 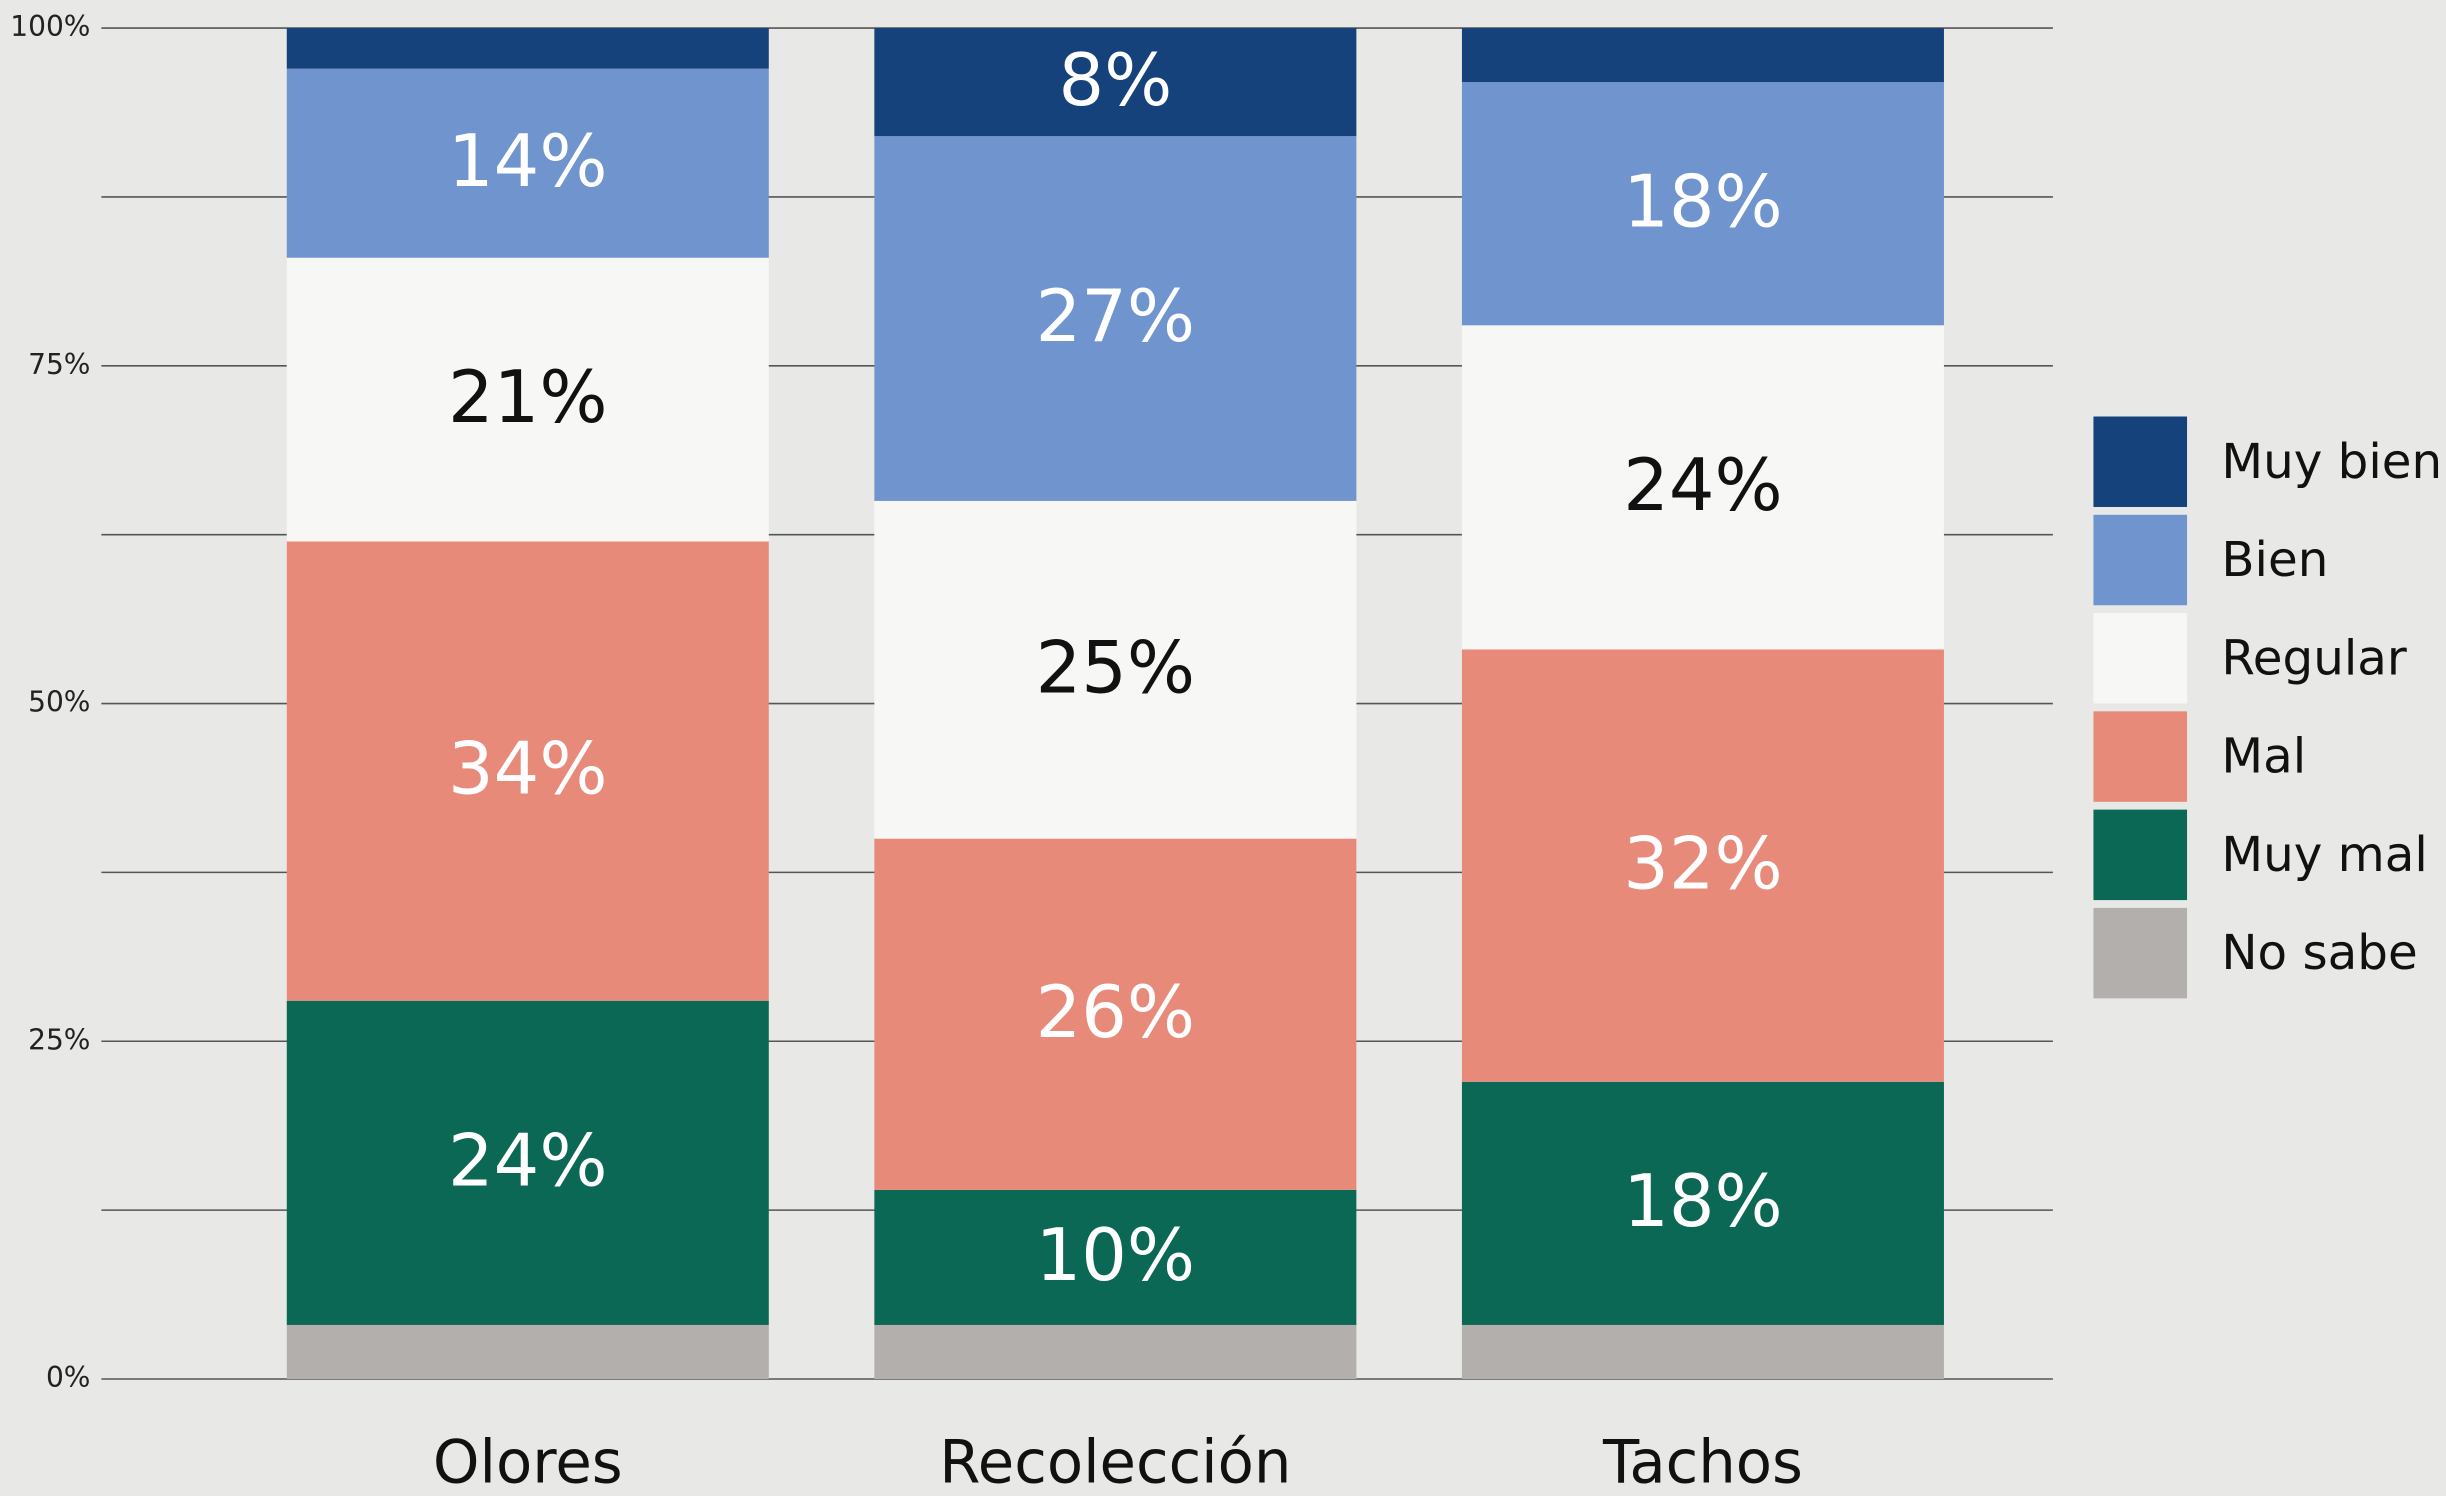 What do you see at coordinates (2319, 953) in the screenshot?
I see `legend-label: No sabe` at bounding box center [2319, 953].